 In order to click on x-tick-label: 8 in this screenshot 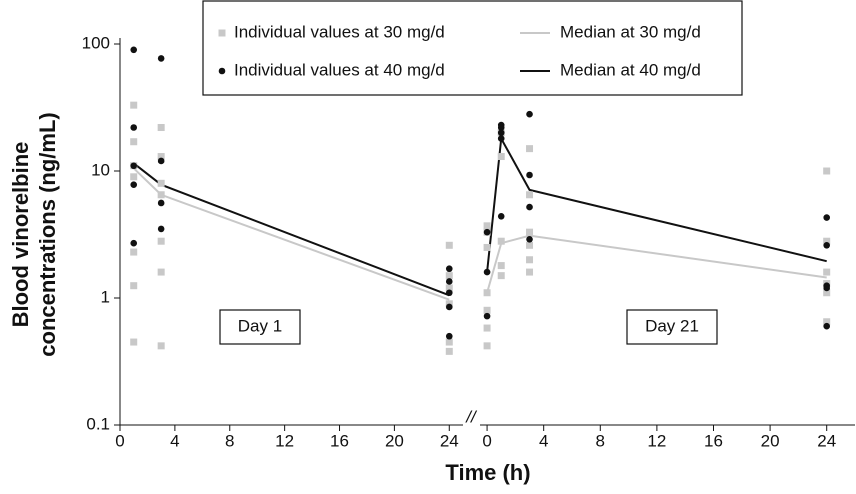, I will do `click(229, 440)`.